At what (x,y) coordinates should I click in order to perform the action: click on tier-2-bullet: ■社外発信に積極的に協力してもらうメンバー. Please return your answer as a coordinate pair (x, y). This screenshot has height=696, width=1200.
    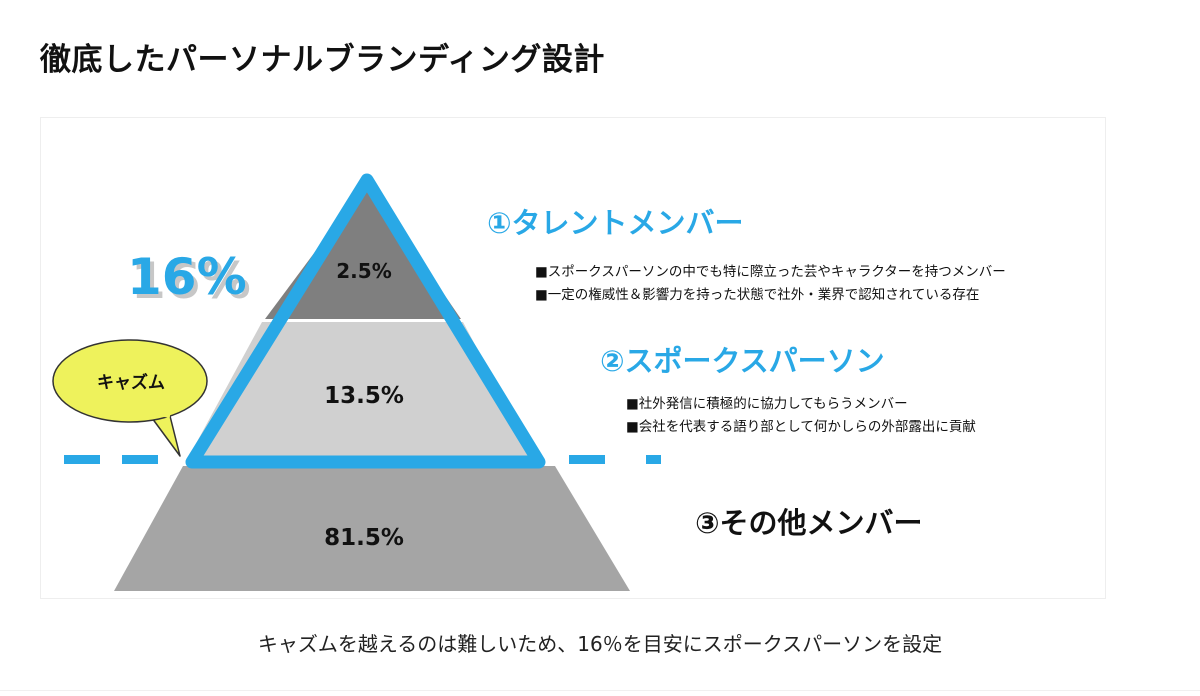
    Looking at the image, I should click on (767, 404).